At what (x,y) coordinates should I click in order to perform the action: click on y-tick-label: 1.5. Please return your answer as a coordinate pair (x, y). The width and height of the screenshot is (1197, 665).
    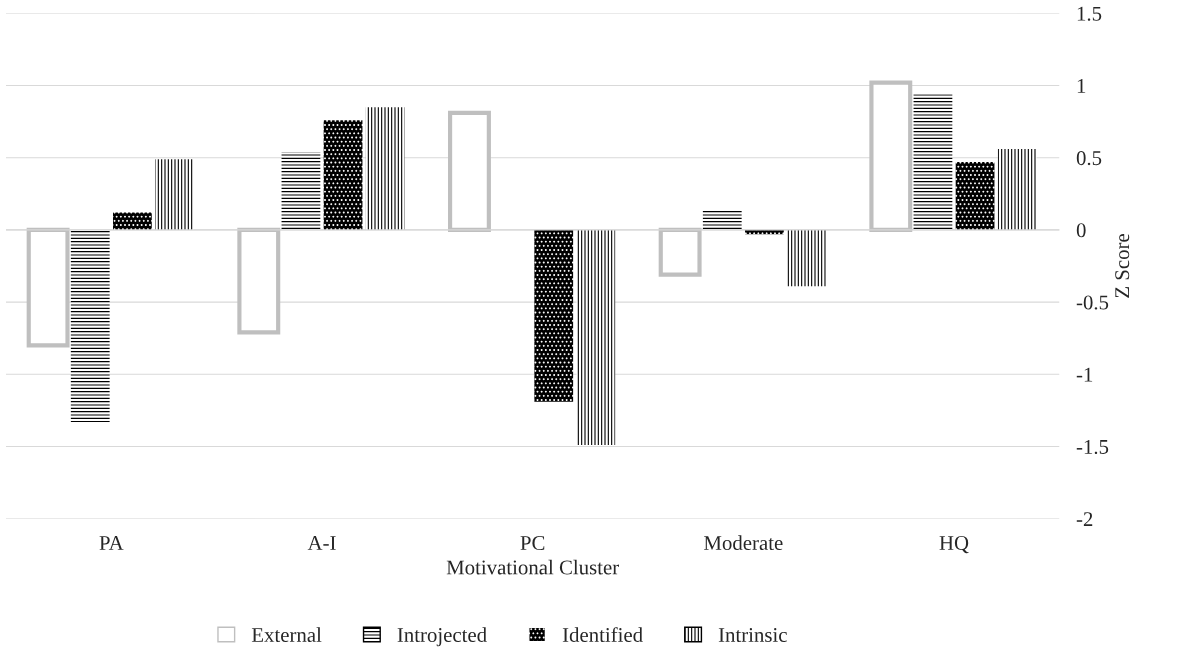
    Looking at the image, I should click on (1089, 13).